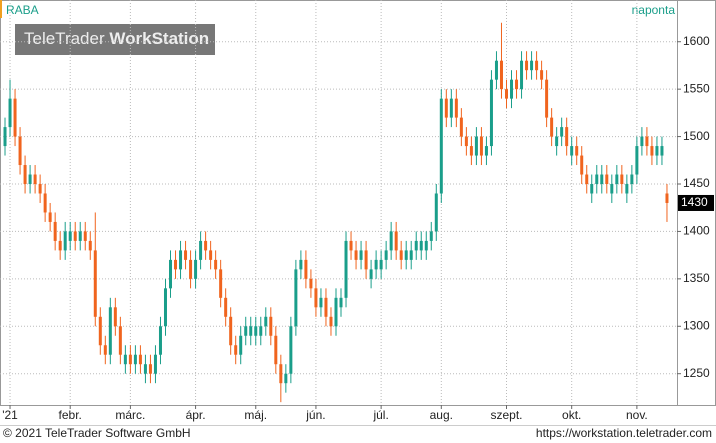  Describe the element at coordinates (1, 9) in the screenshot. I see `symbol-marker` at that location.